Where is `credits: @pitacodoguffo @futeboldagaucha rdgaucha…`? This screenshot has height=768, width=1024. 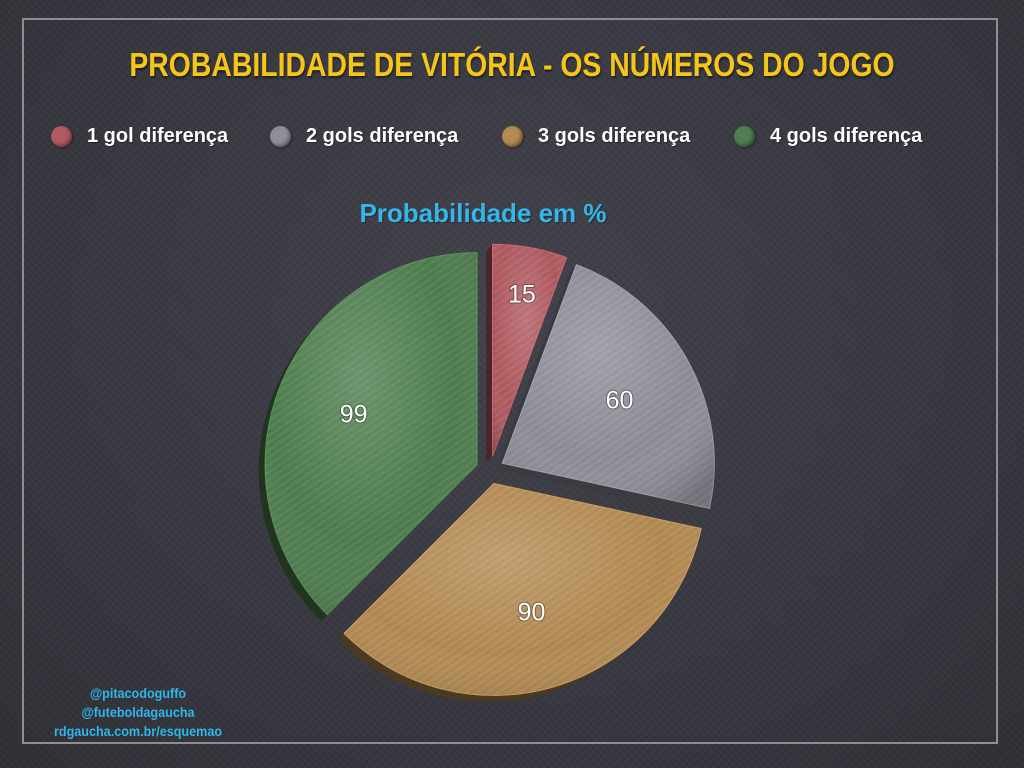
credits: @pitacodoguffo @futeboldagaucha rdgaucha… is located at coordinates (138, 712).